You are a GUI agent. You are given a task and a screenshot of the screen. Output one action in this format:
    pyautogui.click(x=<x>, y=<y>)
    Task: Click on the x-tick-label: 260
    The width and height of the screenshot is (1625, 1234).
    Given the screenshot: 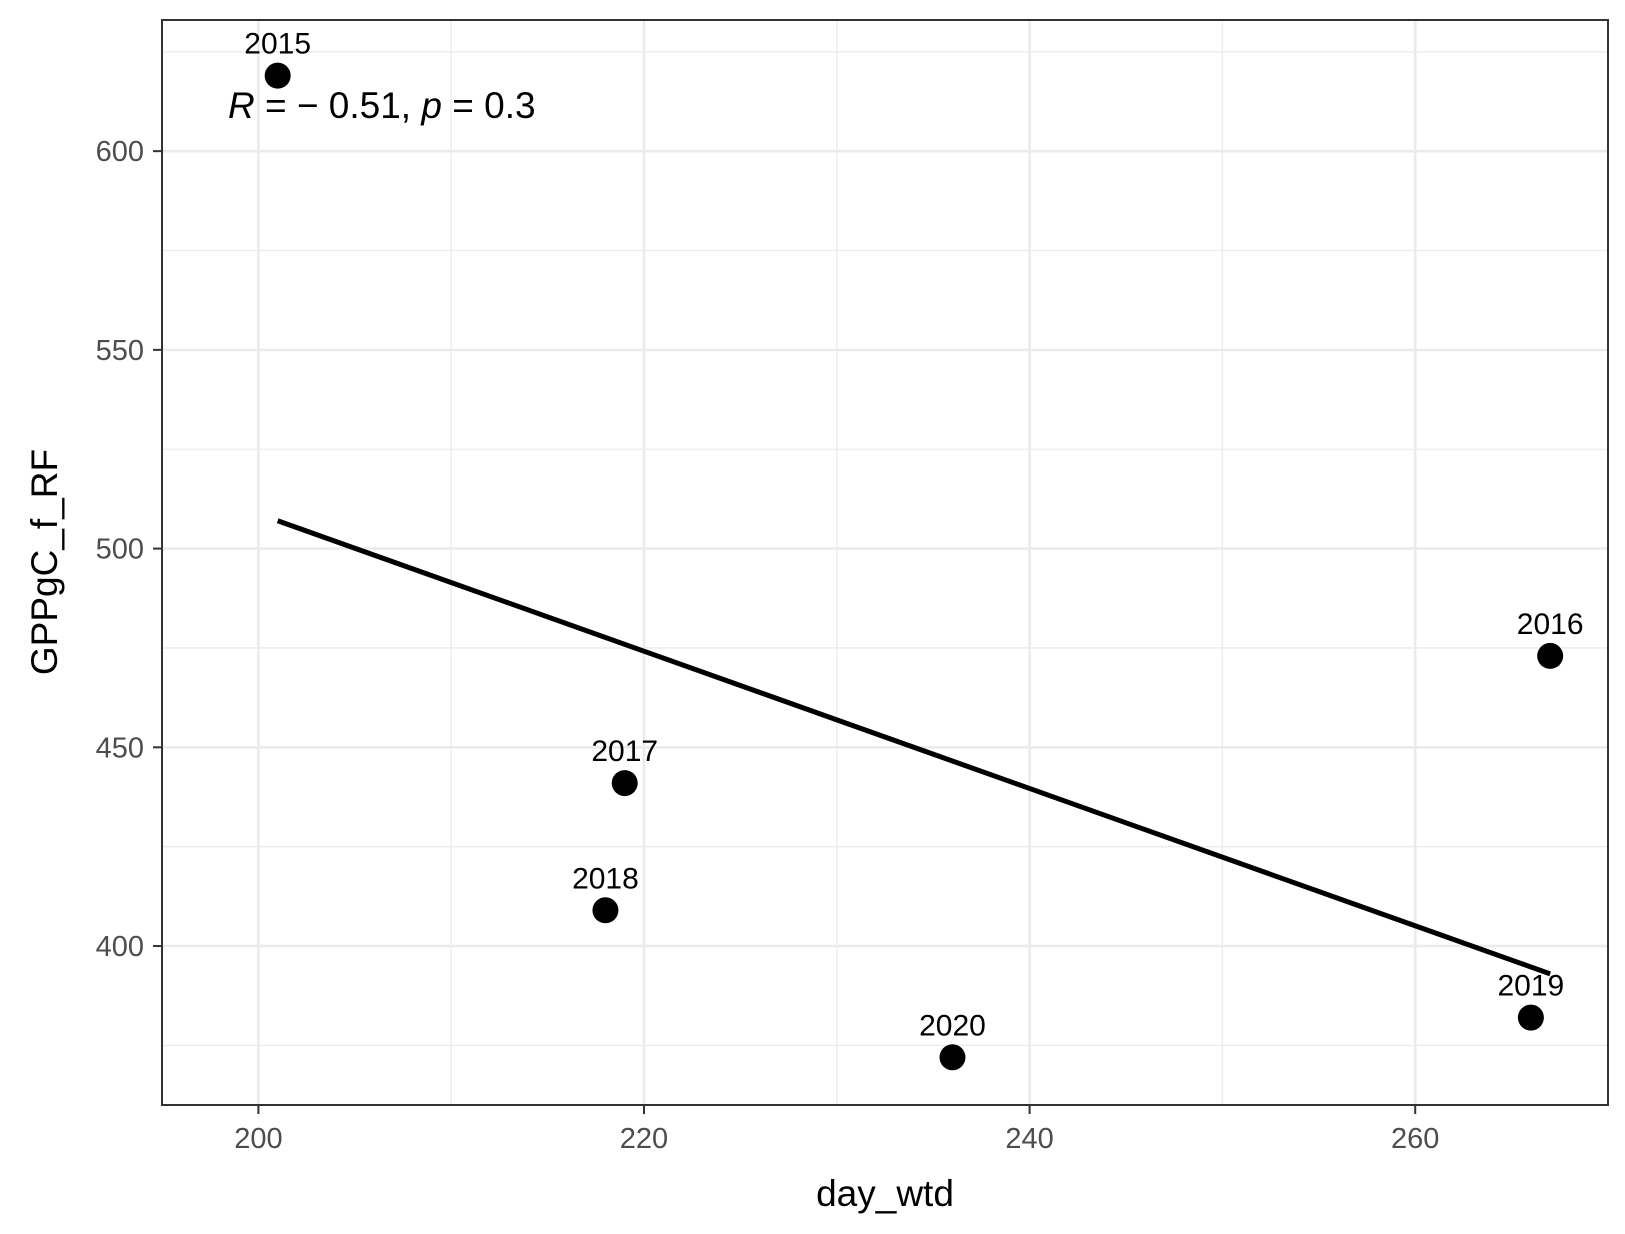 What is the action you would take?
    pyautogui.click(x=1415, y=1139)
    